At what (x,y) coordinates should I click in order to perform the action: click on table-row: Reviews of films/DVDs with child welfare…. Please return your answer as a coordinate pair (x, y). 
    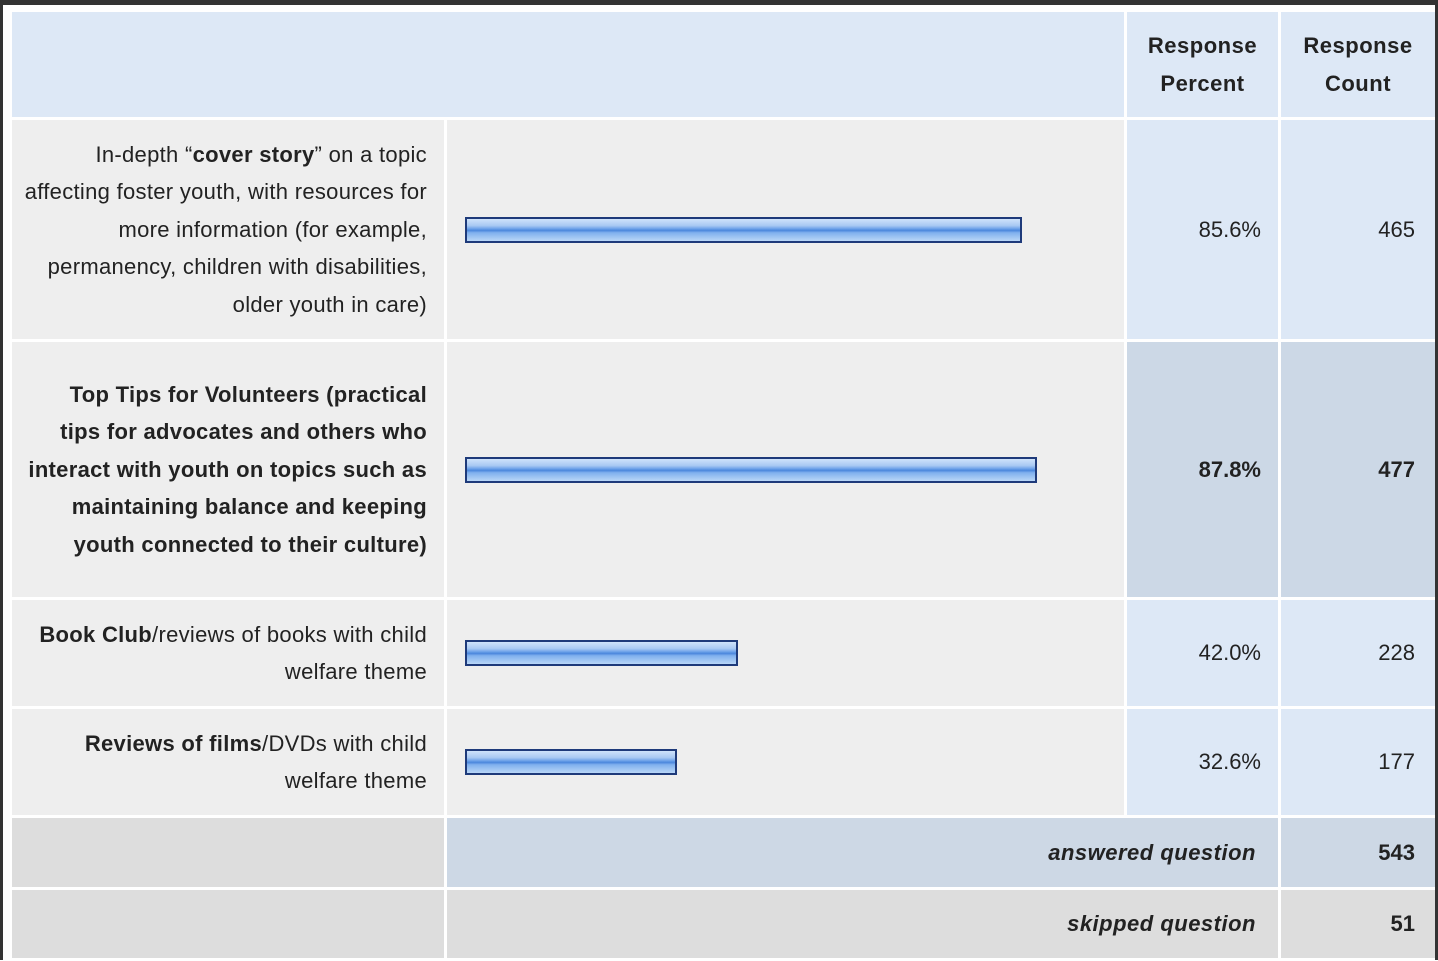
    Looking at the image, I should click on (723, 762).